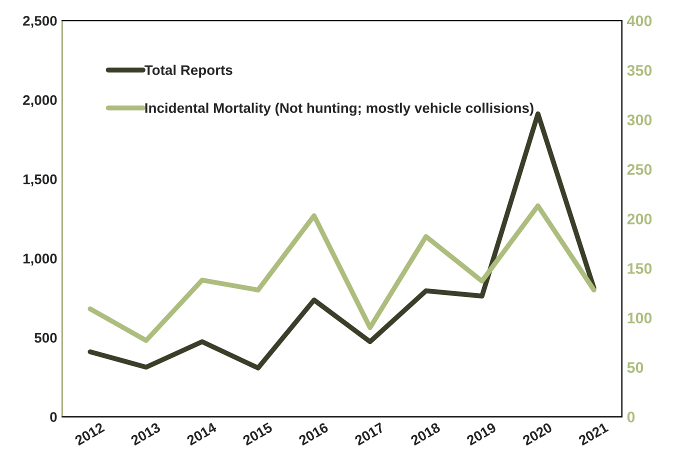  I want to click on legend-label: Total Reports, so click(188, 71).